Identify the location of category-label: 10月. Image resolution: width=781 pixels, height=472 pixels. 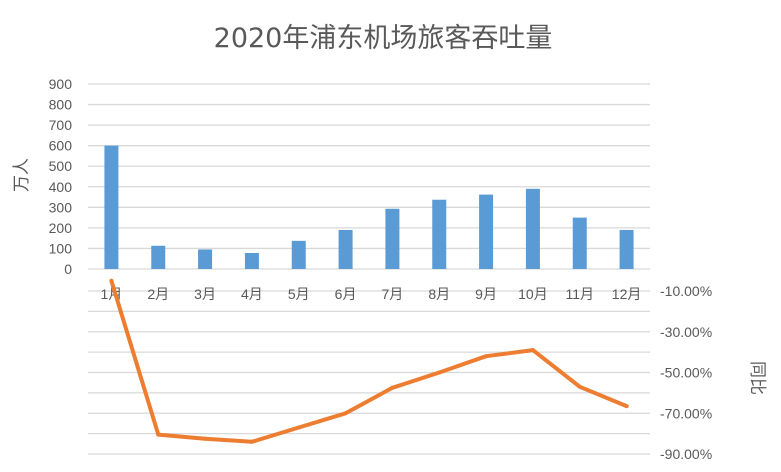
(533, 294).